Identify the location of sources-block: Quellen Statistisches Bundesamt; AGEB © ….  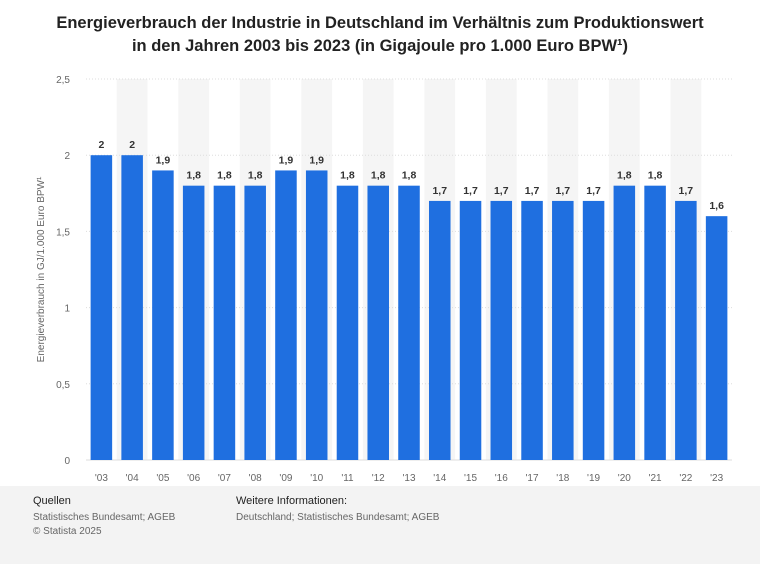
(104, 516).